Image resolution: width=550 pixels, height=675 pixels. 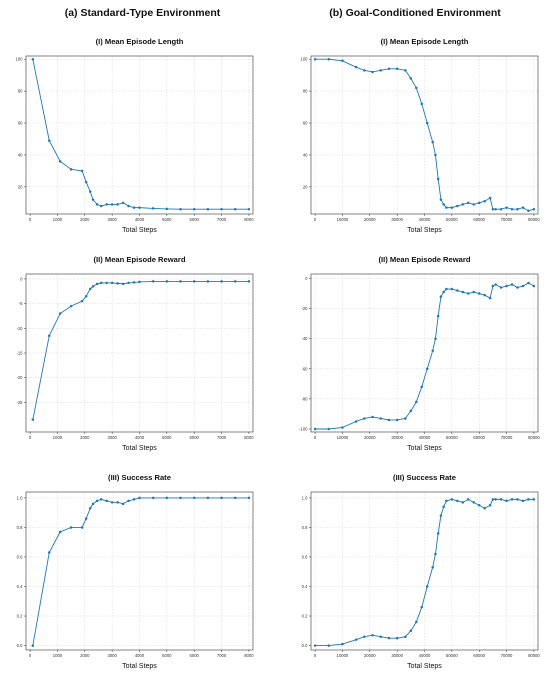 What do you see at coordinates (304, 338) in the screenshot?
I see `y-tick-label: -40` at bounding box center [304, 338].